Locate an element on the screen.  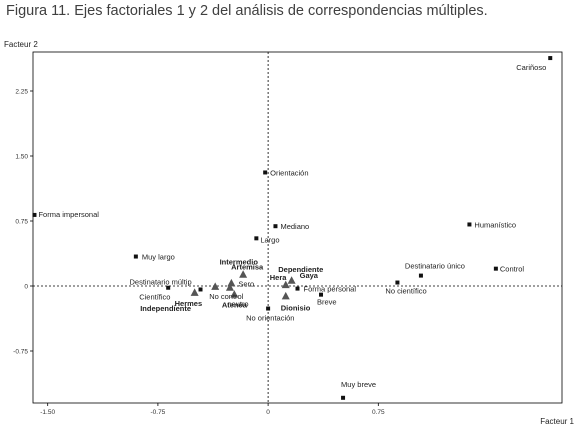
point-label: Cariñoso is located at coordinates (531, 67).